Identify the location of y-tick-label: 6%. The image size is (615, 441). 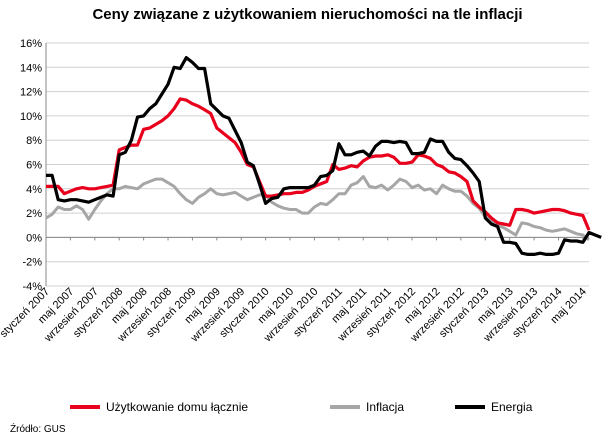
(34, 166).